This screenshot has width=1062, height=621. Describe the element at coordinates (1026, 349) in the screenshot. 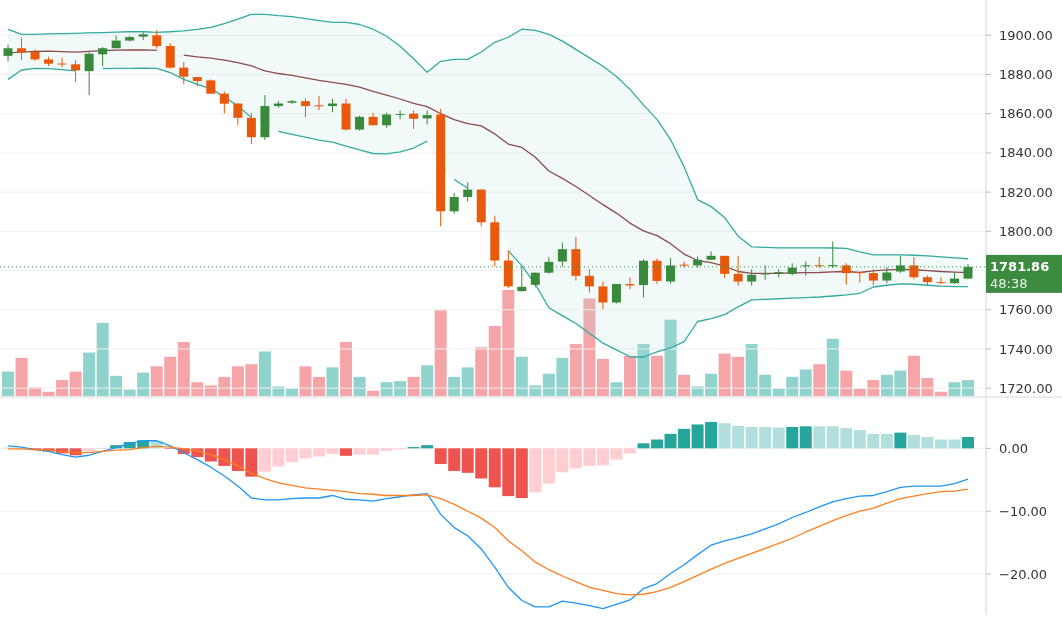

I see `y-tick-label: 1740.00` at that location.